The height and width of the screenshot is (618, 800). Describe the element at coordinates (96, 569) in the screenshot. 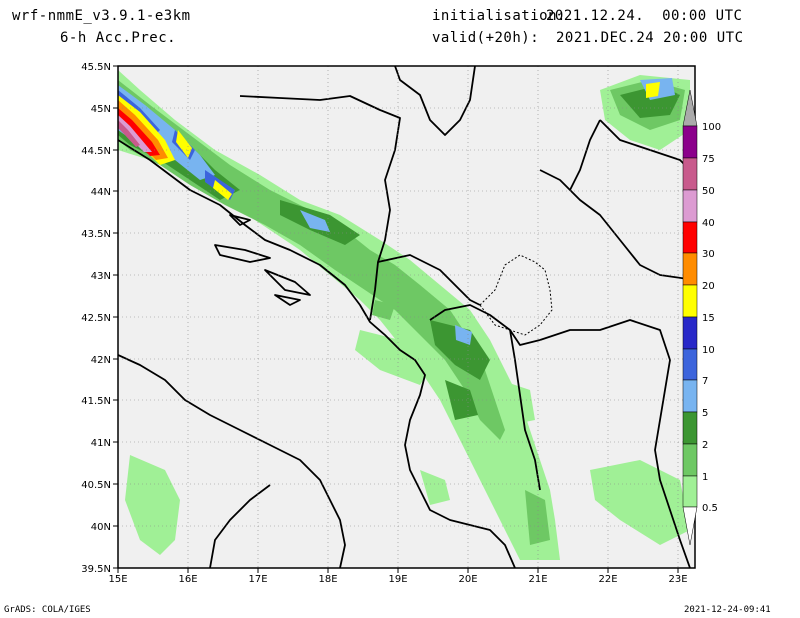

I see `lat-label: 39.5N` at that location.